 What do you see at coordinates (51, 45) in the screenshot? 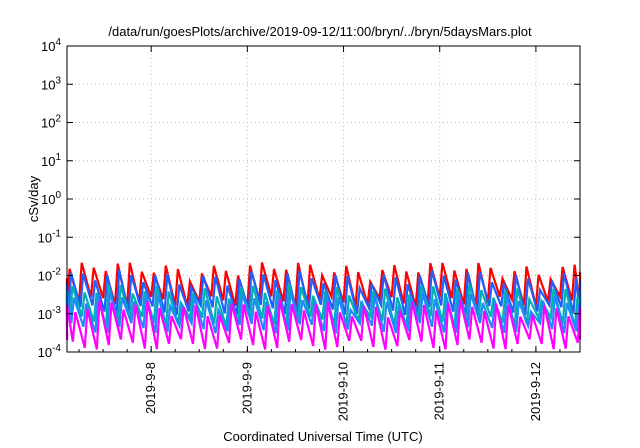
I see `y-tick-label: 10⁴` at bounding box center [51, 45].